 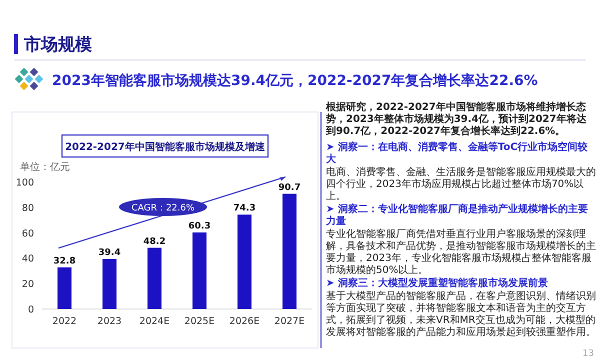 I want to click on data-label: 90.7, so click(x=289, y=187).